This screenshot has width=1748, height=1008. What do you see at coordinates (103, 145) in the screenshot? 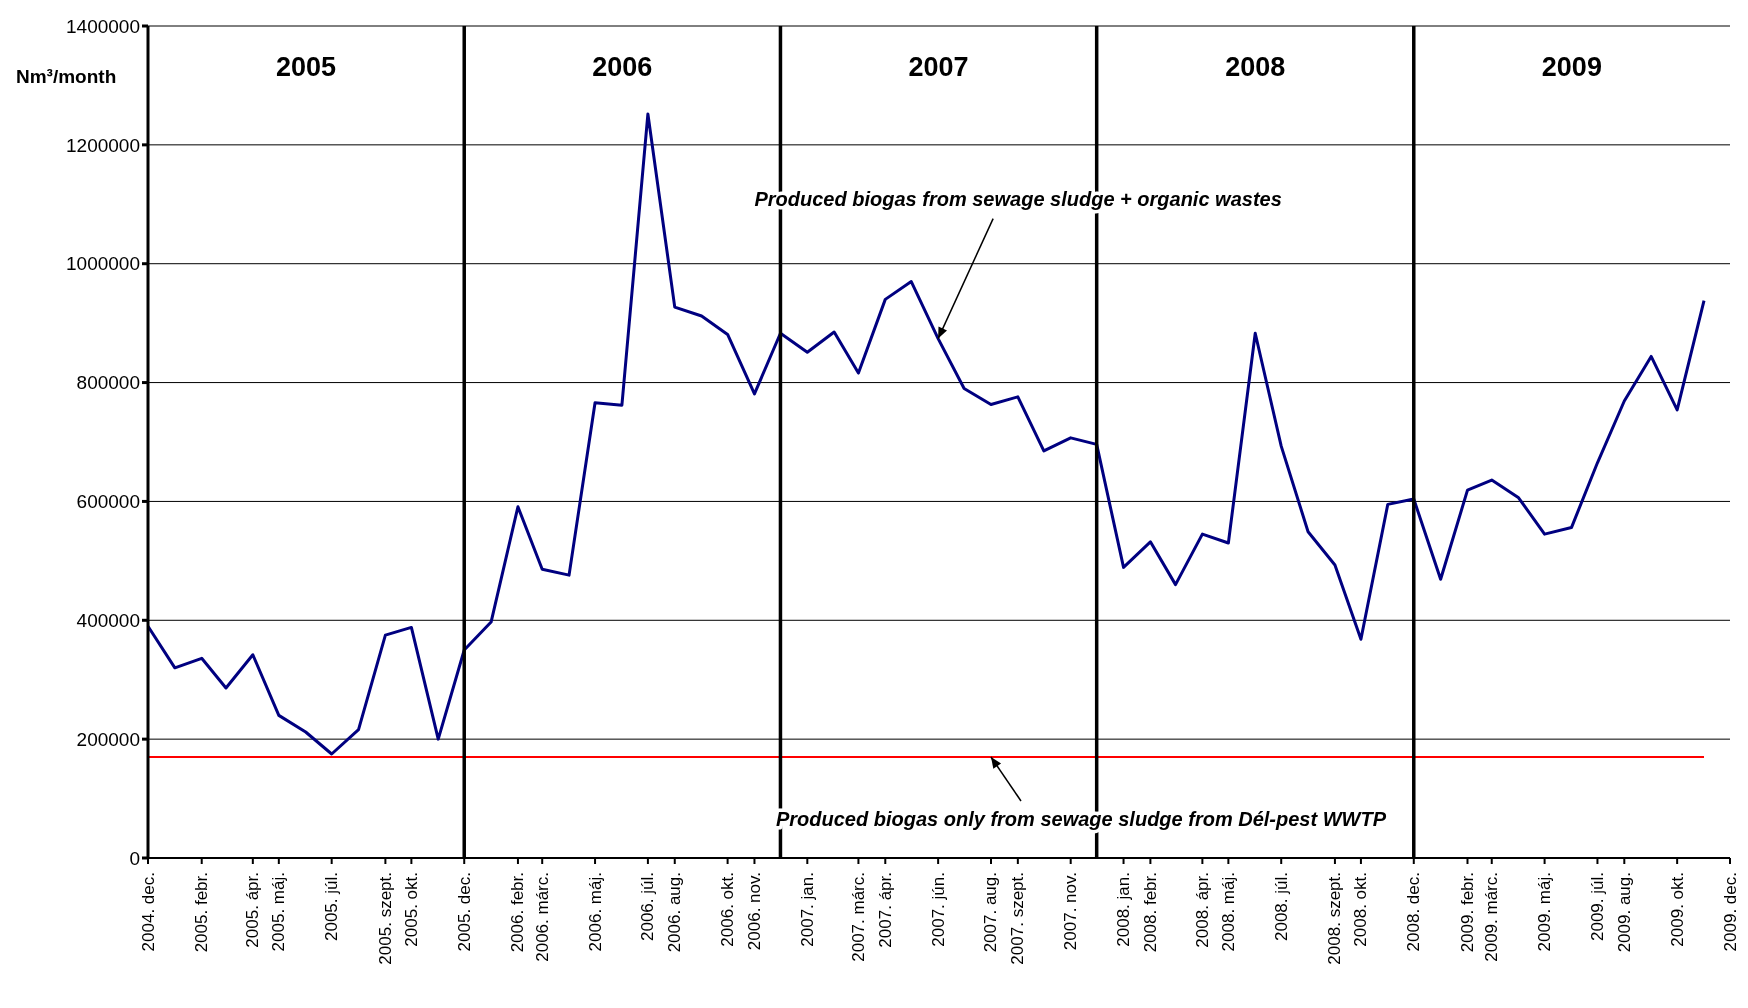
I see `y-tick-label: 1200000` at bounding box center [103, 145].